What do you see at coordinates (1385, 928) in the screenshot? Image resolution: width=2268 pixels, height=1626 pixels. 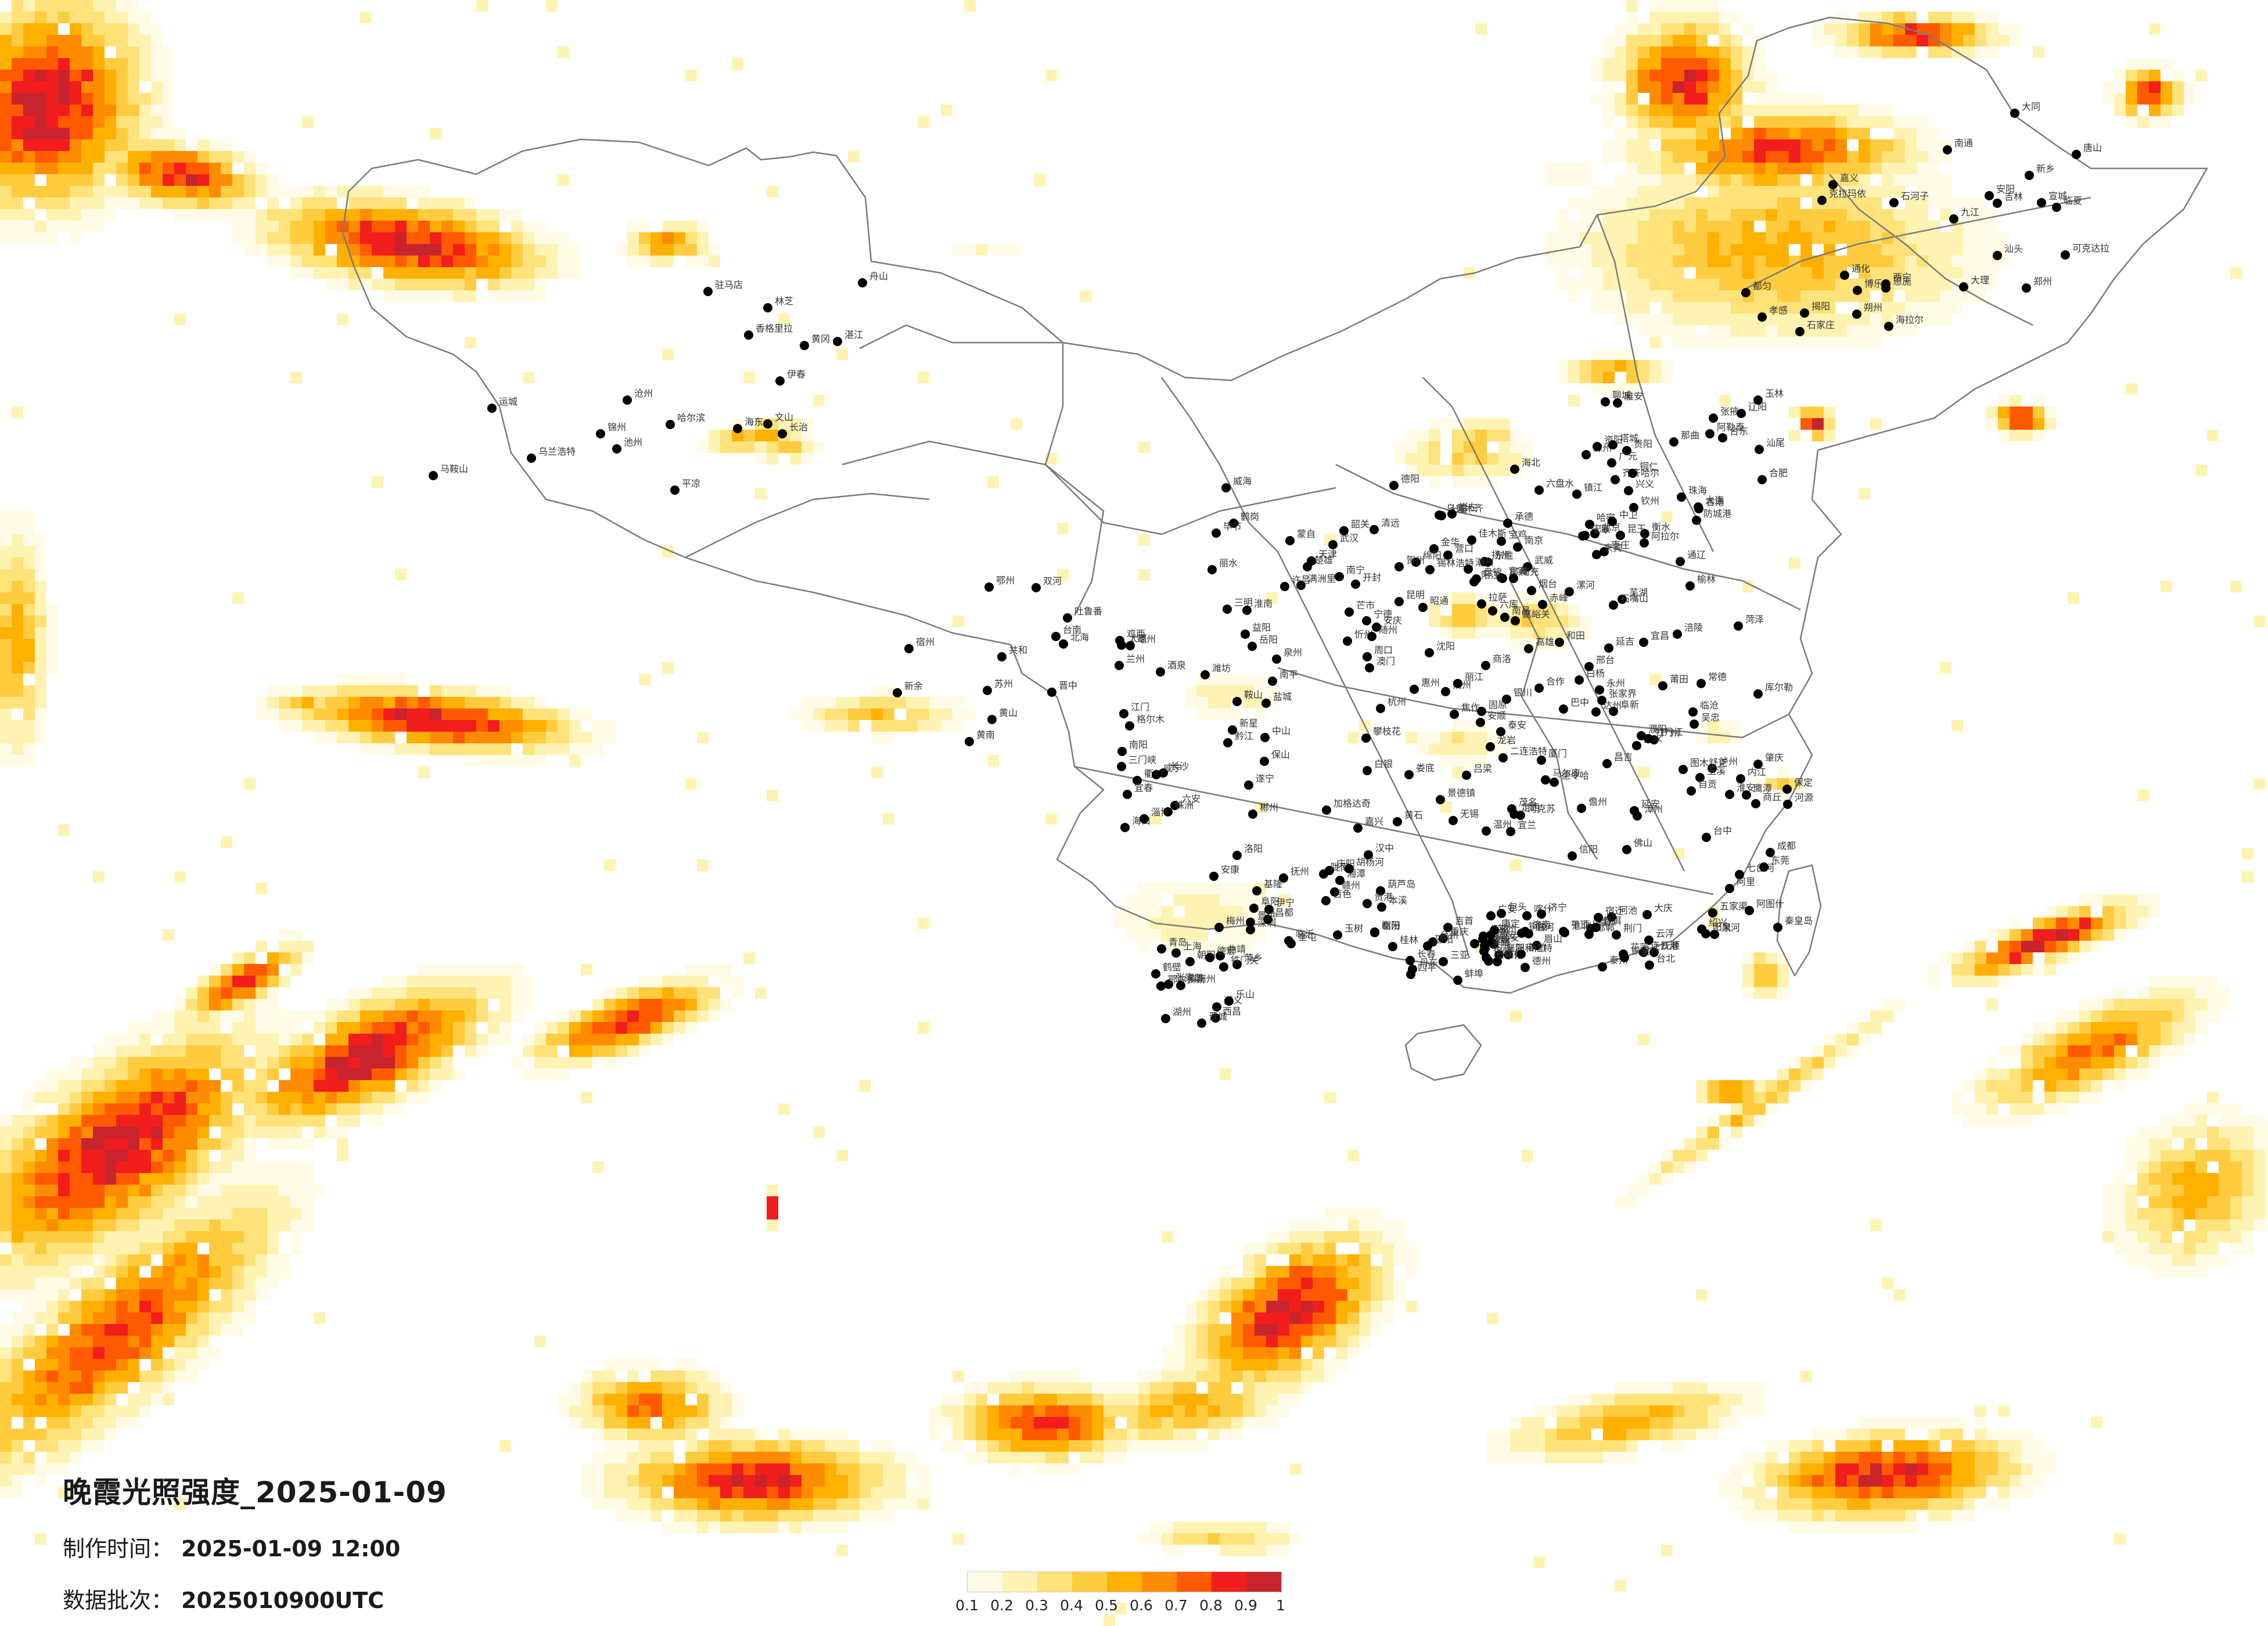 I see `city-marker: 临汾` at bounding box center [1385, 928].